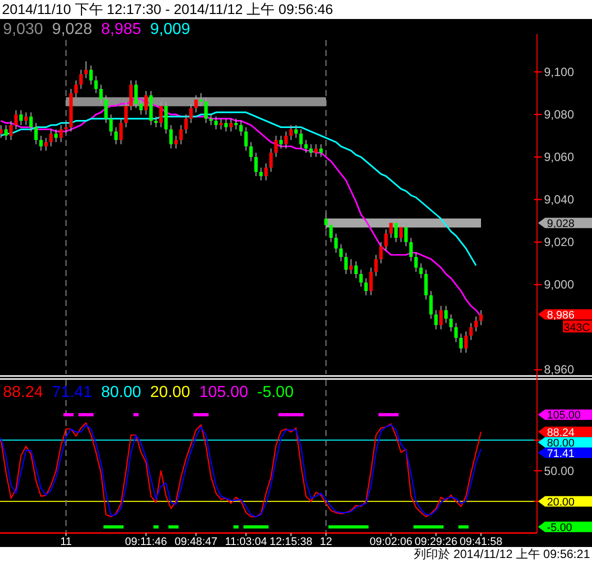 Image resolution: width=592 pixels, height=561 pixels. I want to click on x-tick-label: 11, so click(66, 542).